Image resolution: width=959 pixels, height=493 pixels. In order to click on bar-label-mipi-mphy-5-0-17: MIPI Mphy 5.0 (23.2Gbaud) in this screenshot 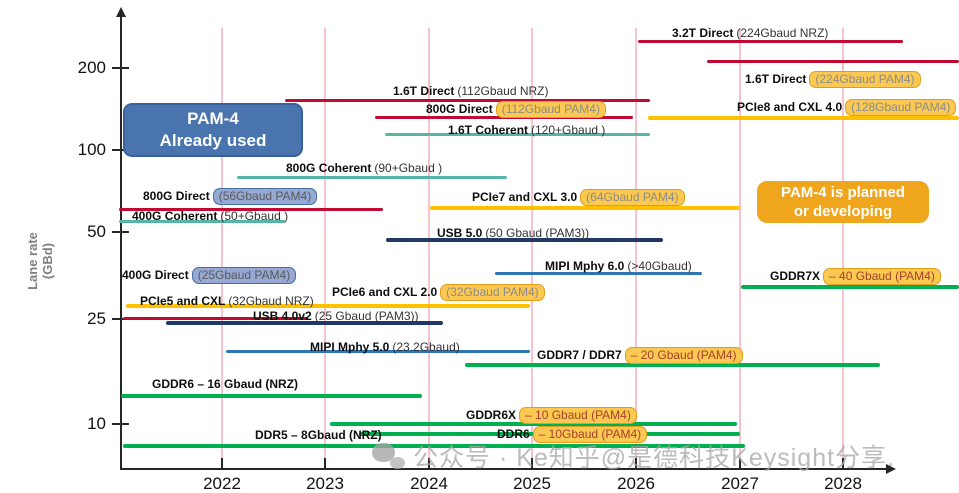, I will do `click(385, 347)`.